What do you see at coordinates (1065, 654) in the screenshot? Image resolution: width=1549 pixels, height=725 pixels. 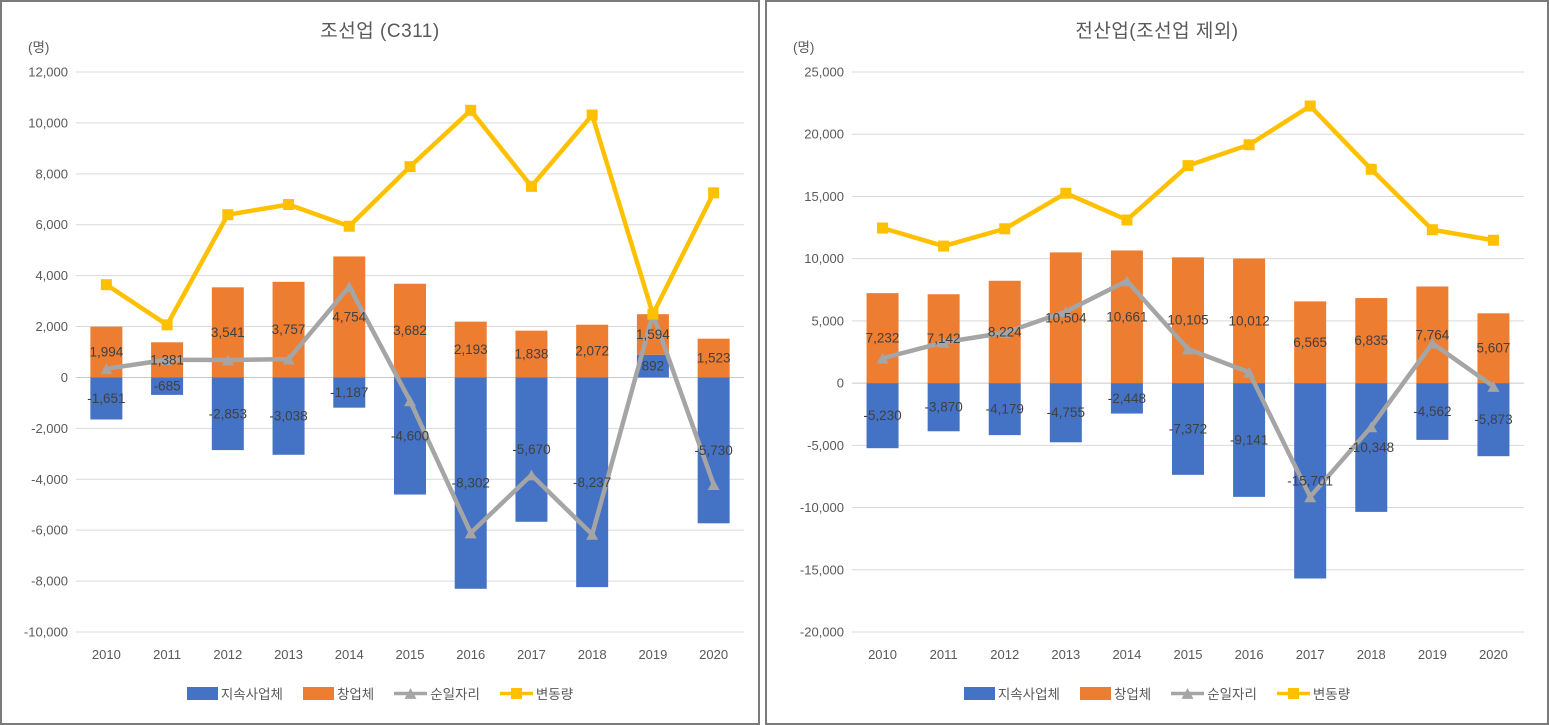 I see `x-axis-category-label: 2013` at bounding box center [1065, 654].